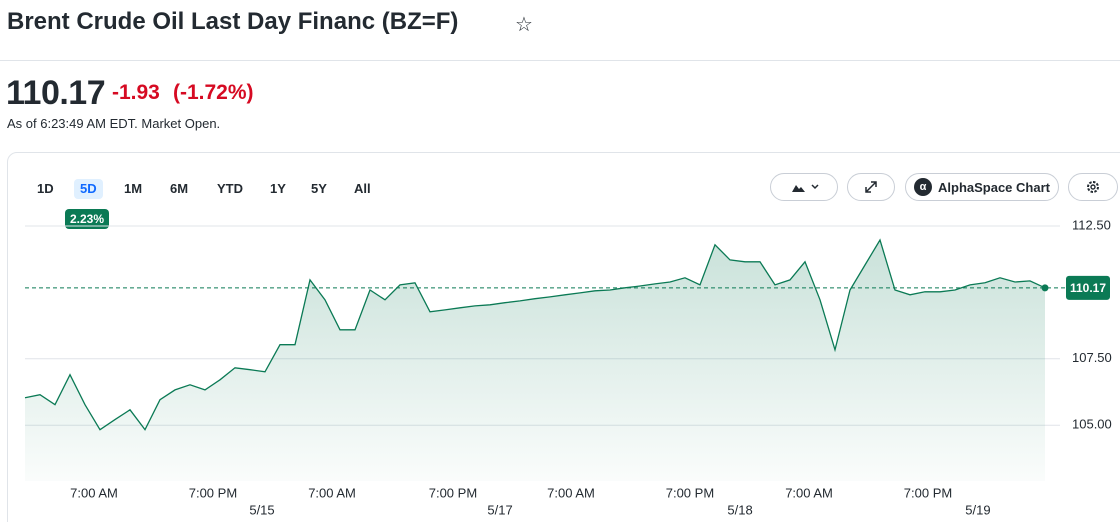  What do you see at coordinates (1092, 424) in the screenshot?
I see `y-tick-label: 105.00` at bounding box center [1092, 424].